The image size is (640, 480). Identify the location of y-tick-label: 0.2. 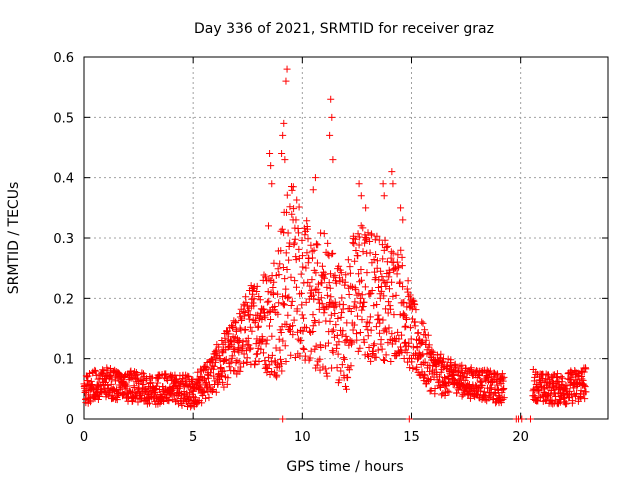
(63, 299).